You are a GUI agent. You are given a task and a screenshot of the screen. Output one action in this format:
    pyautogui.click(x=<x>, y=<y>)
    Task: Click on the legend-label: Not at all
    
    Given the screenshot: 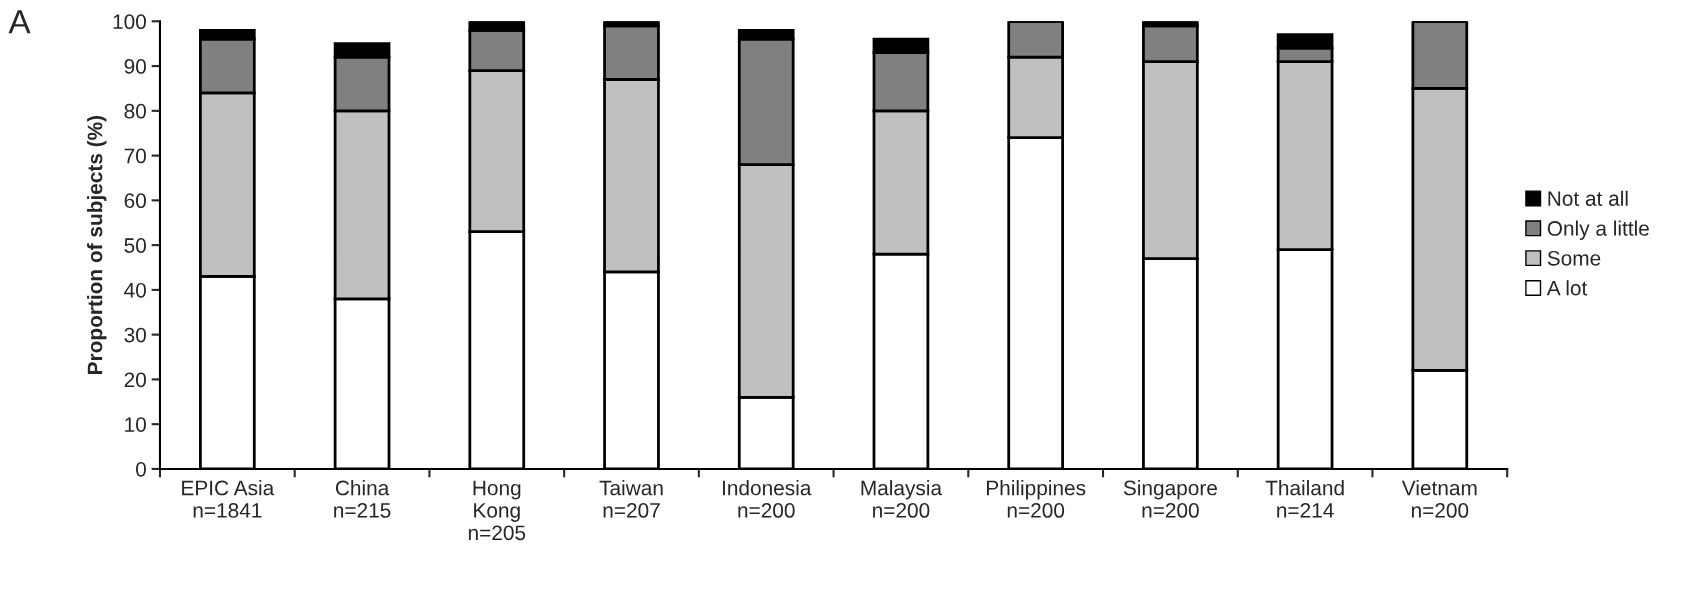 What is the action you would take?
    pyautogui.click(x=1588, y=198)
    